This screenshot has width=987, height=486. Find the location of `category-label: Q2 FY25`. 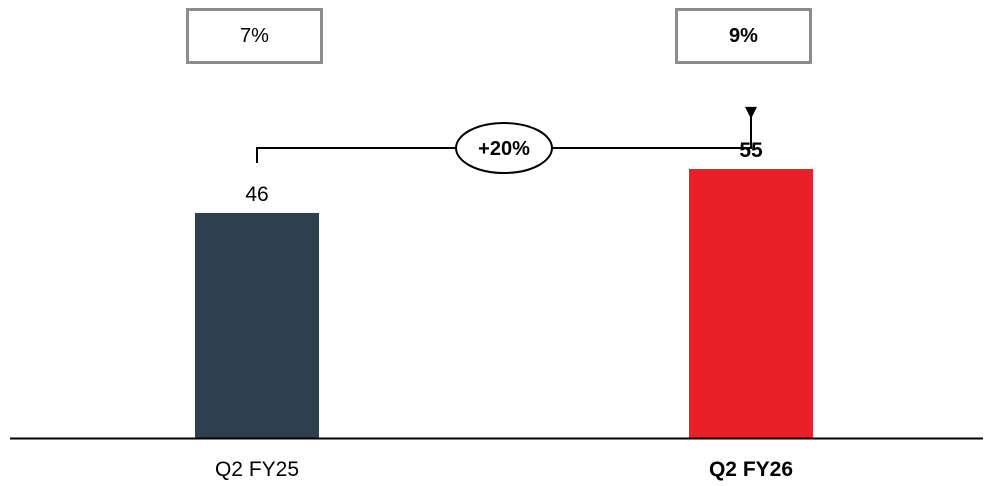

category-label: Q2 FY25 is located at coordinates (257, 469).